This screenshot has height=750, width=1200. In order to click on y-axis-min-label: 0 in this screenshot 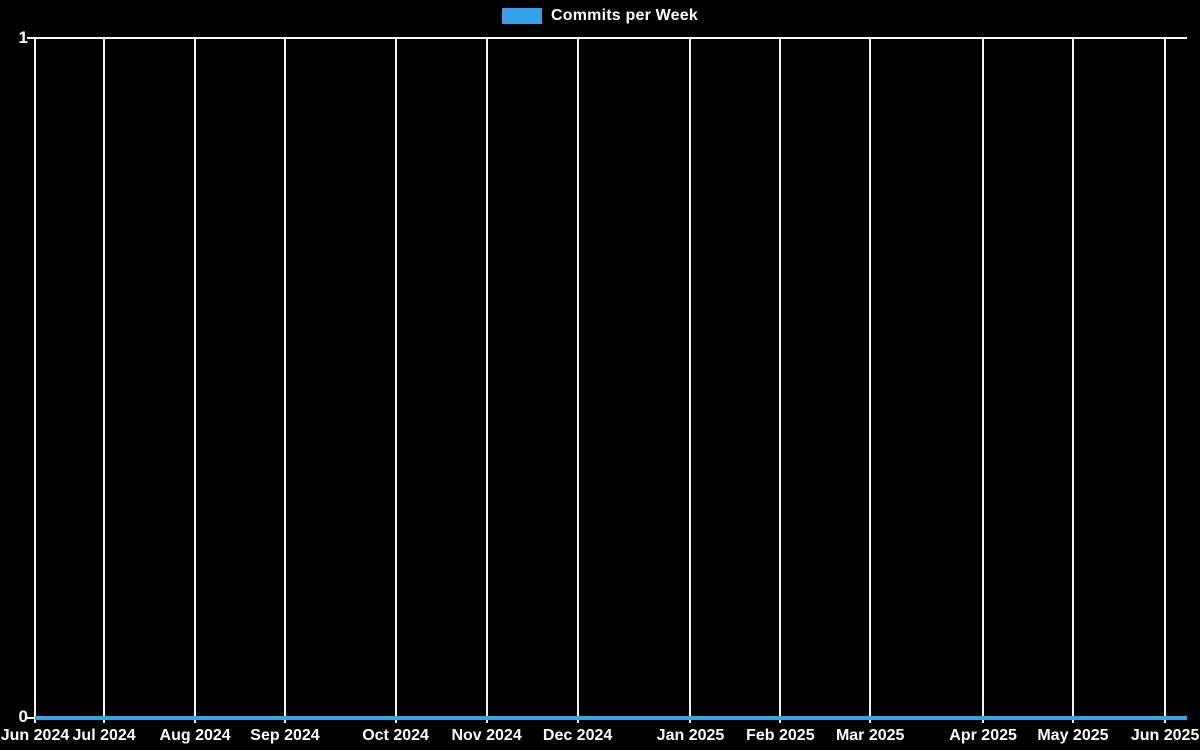, I will do `click(23, 716)`.